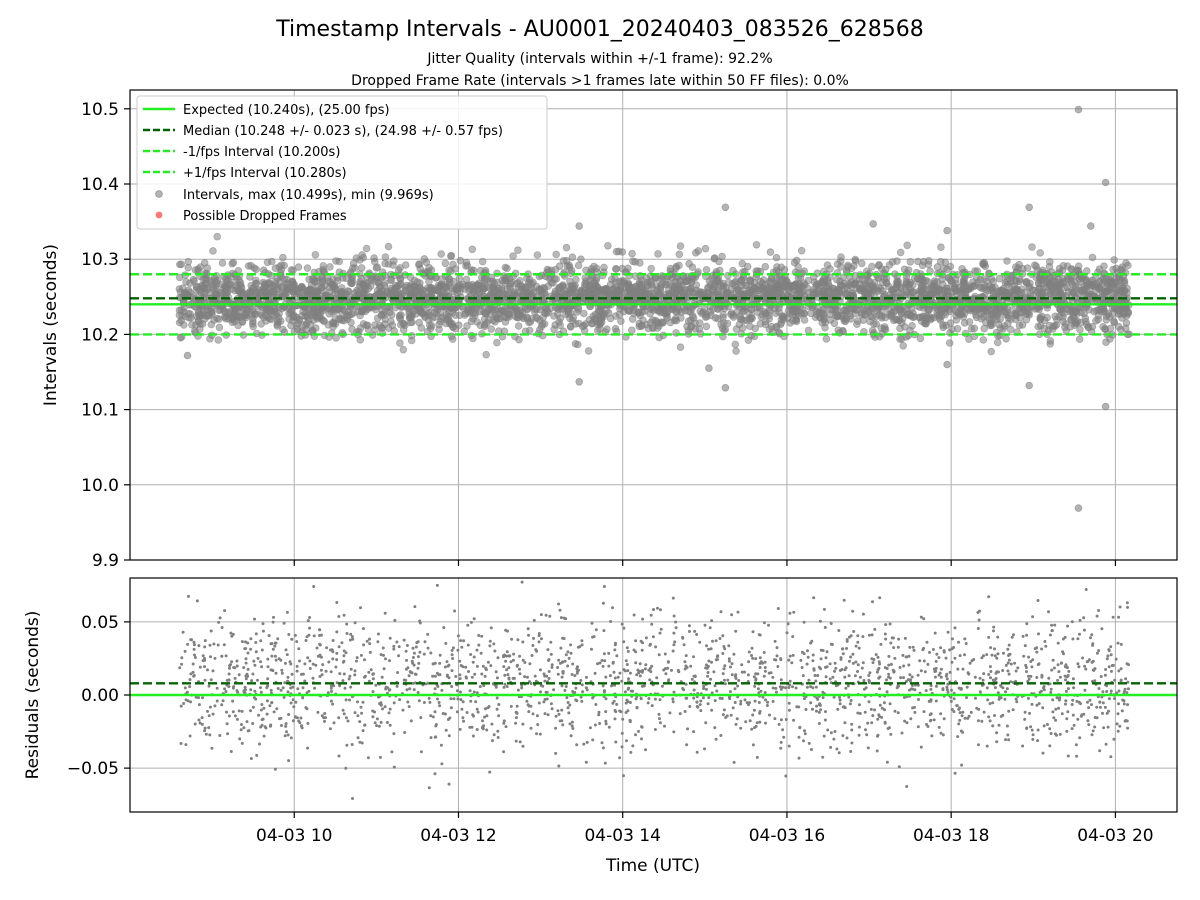 The height and width of the screenshot is (900, 1200). What do you see at coordinates (261, 152) in the screenshot?
I see `legend-label-minus-fps: -1/fps Interval (10.200s)` at bounding box center [261, 152].